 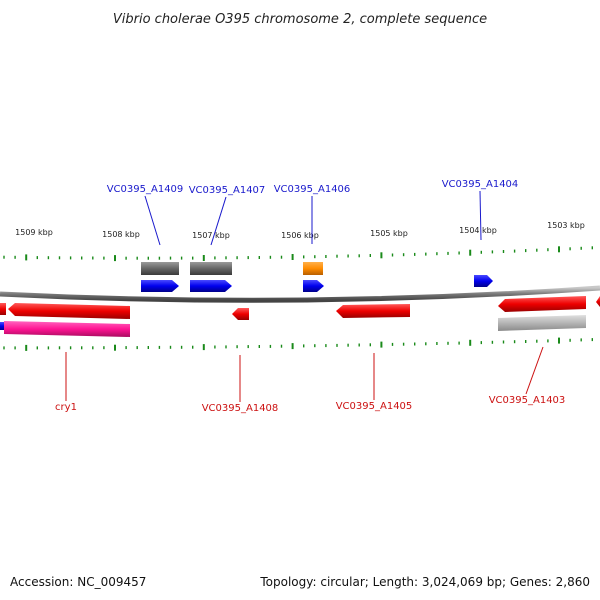 I want to click on tick-label-1509: 1509 kbp, so click(x=34, y=232).